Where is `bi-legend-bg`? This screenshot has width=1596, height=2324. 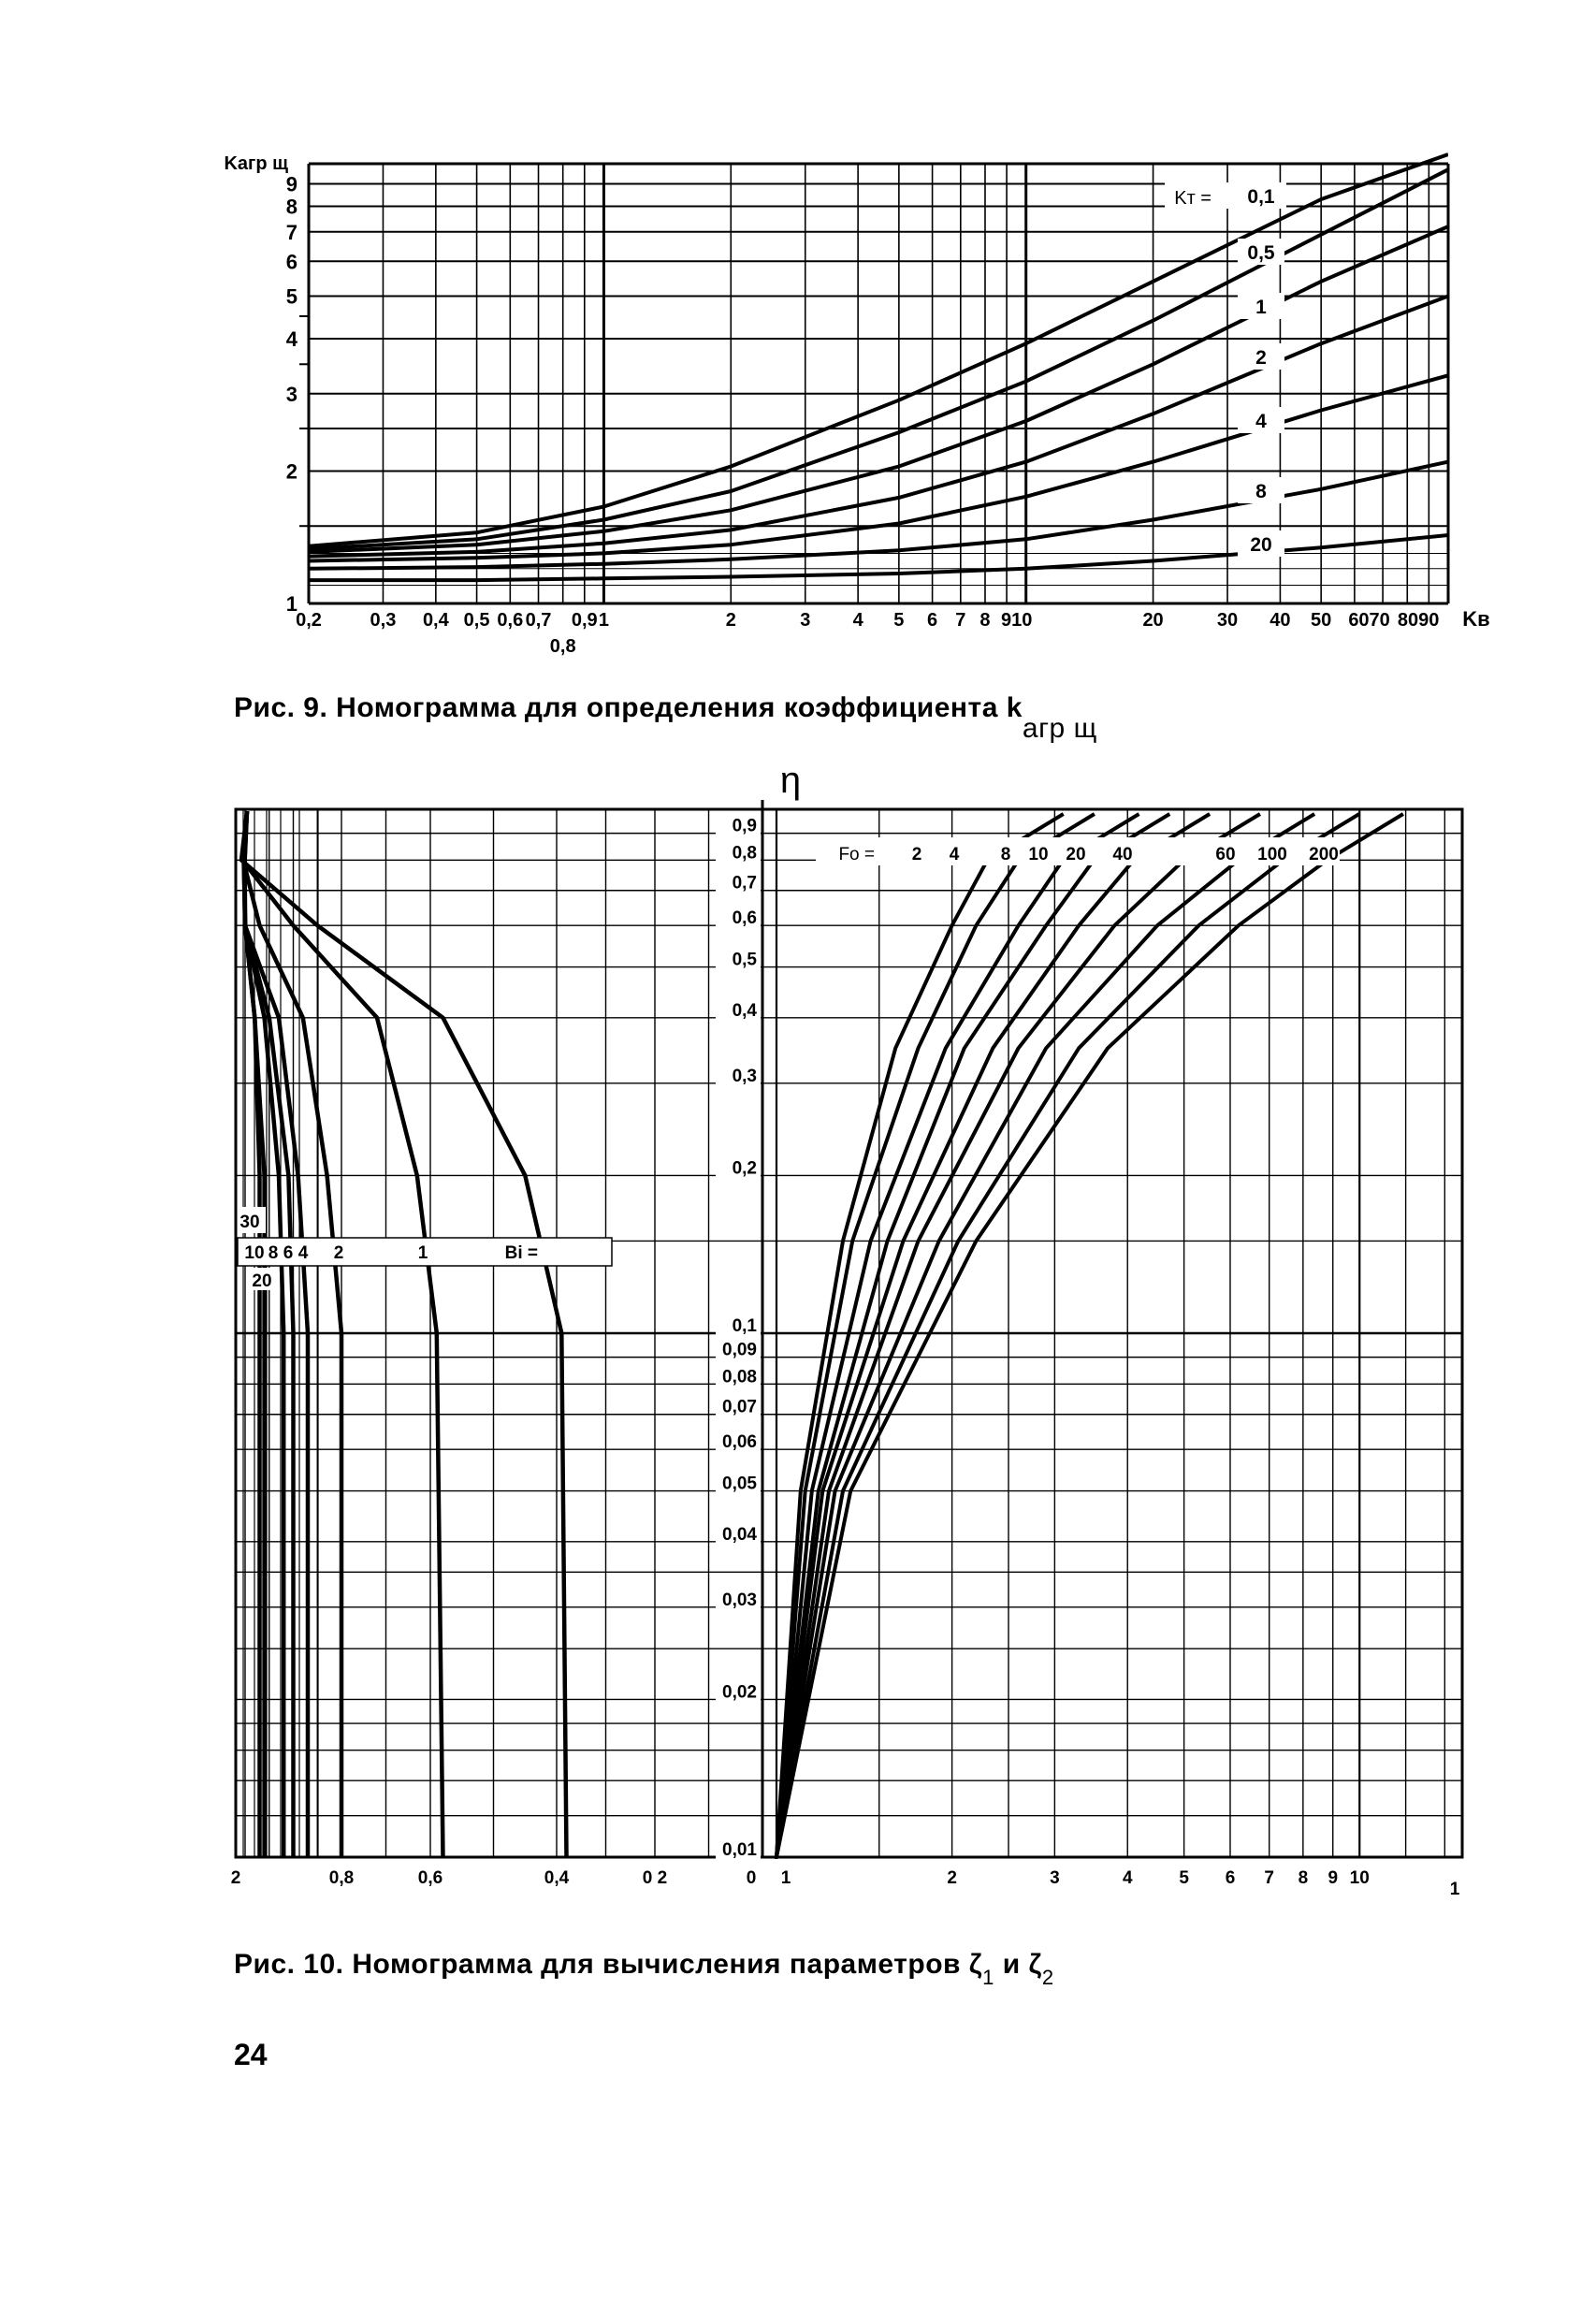
bi-legend-bg is located at coordinates (425, 1252).